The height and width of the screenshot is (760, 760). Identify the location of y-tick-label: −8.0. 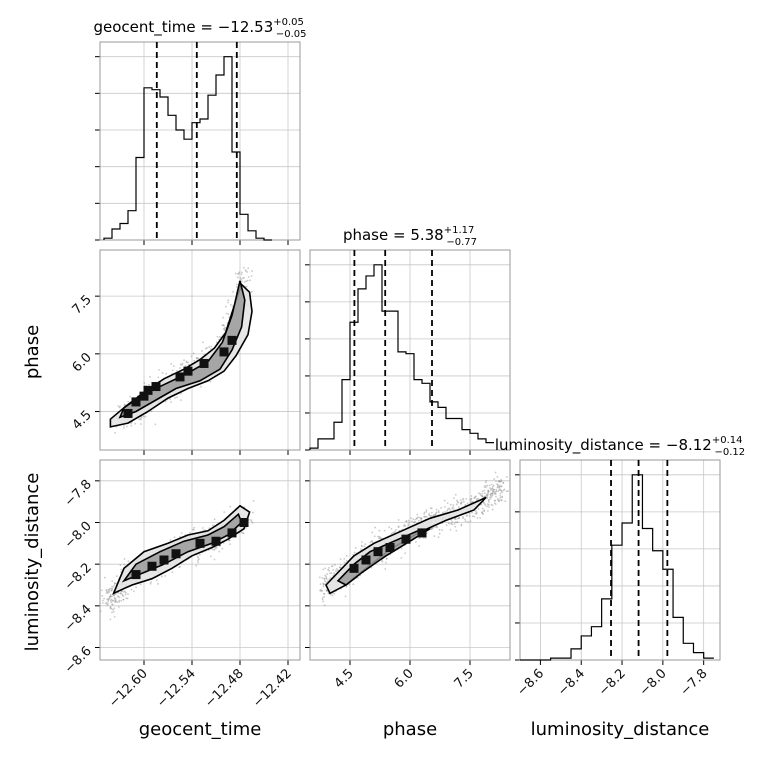
(78, 535).